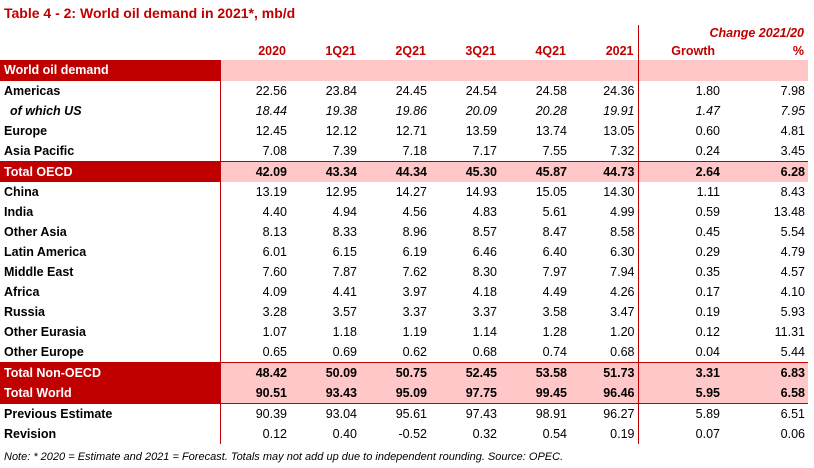  I want to click on cell-value: -0.52, so click(413, 434).